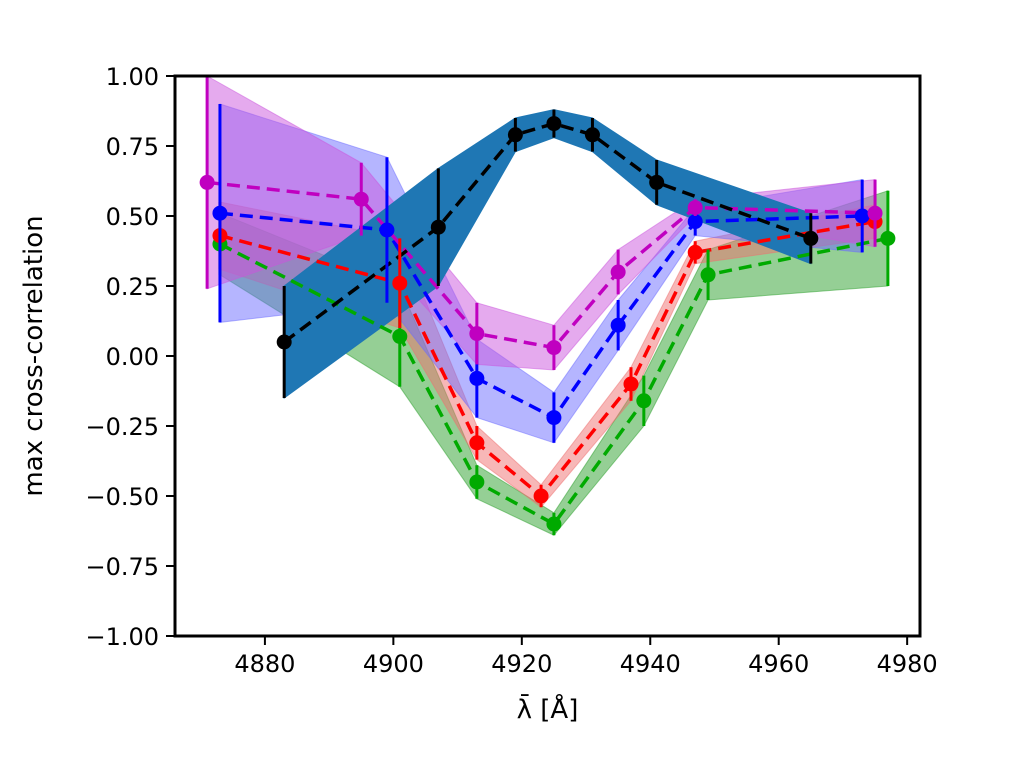 This screenshot has width=1024, height=768. I want to click on y-tick-label: 0.25, so click(132, 287).